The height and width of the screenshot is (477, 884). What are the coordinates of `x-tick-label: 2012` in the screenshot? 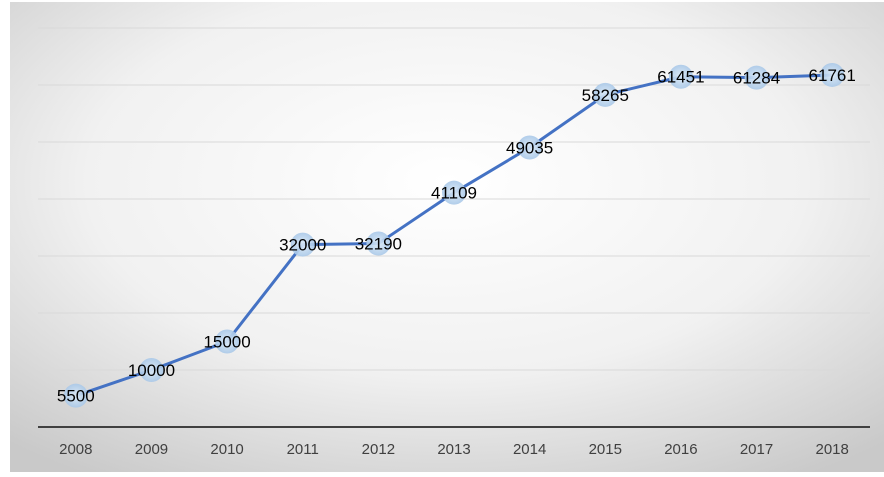 It's located at (378, 449).